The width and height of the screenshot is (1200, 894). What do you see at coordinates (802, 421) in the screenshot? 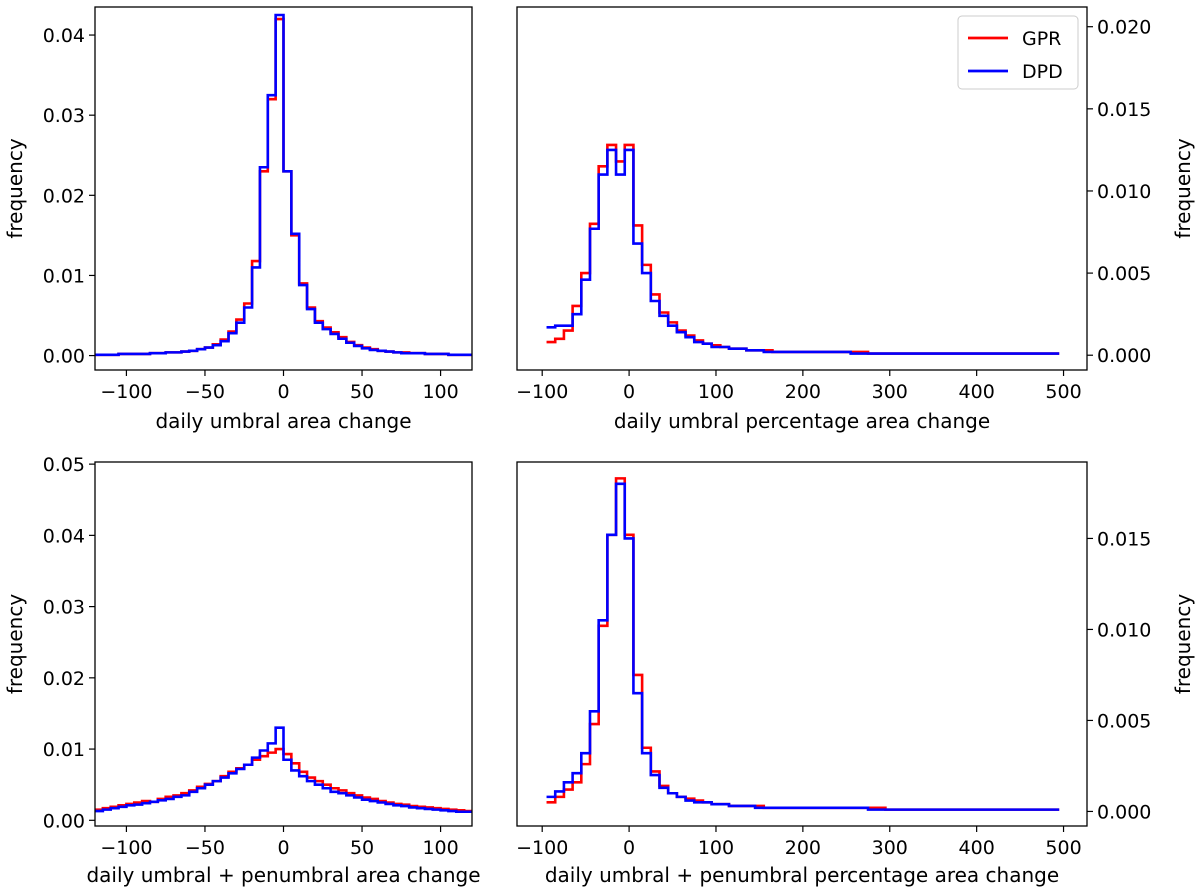
I see `x-axis-label: daily umbral percentage area change` at bounding box center [802, 421].